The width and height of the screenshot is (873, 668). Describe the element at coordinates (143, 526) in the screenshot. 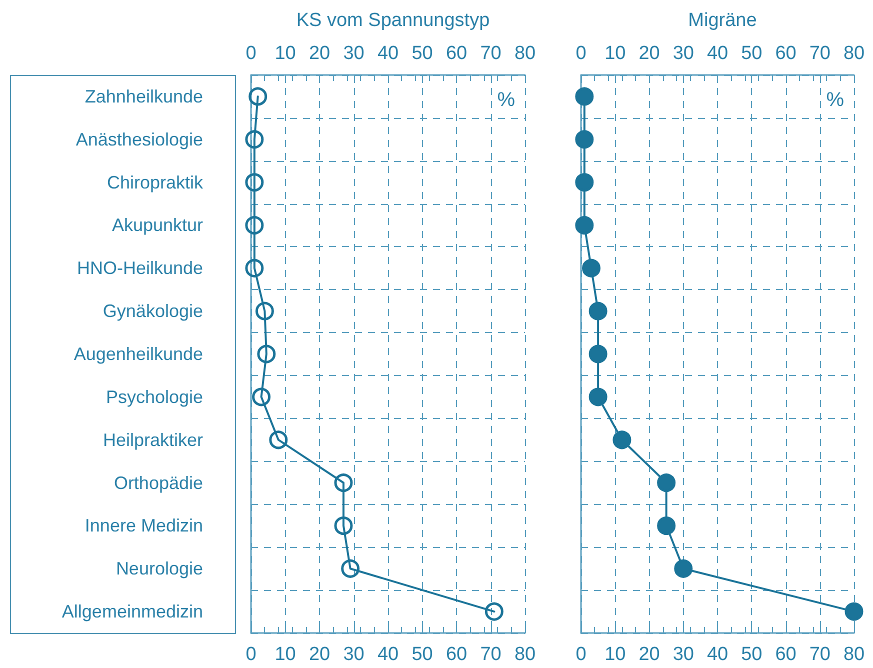

I see `y-tick-label: Innere Medizin` at that location.